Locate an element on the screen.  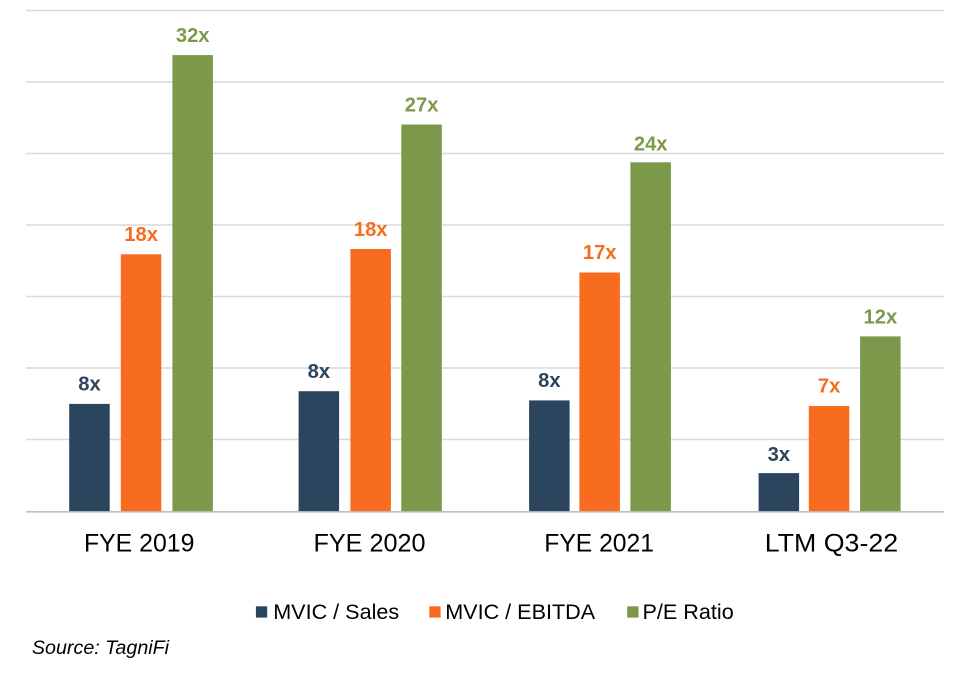
svg-text: FYE 2020 is located at coordinates (370, 544).